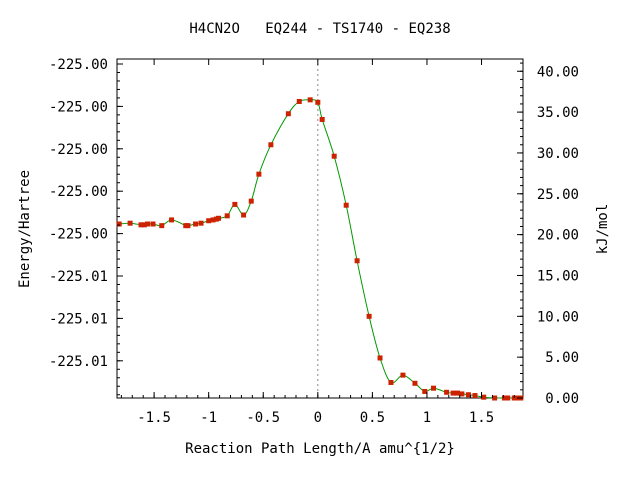 The image size is (640, 480). What do you see at coordinates (558, 236) in the screenshot?
I see `y-right-tick-label: 20.00` at bounding box center [558, 236].